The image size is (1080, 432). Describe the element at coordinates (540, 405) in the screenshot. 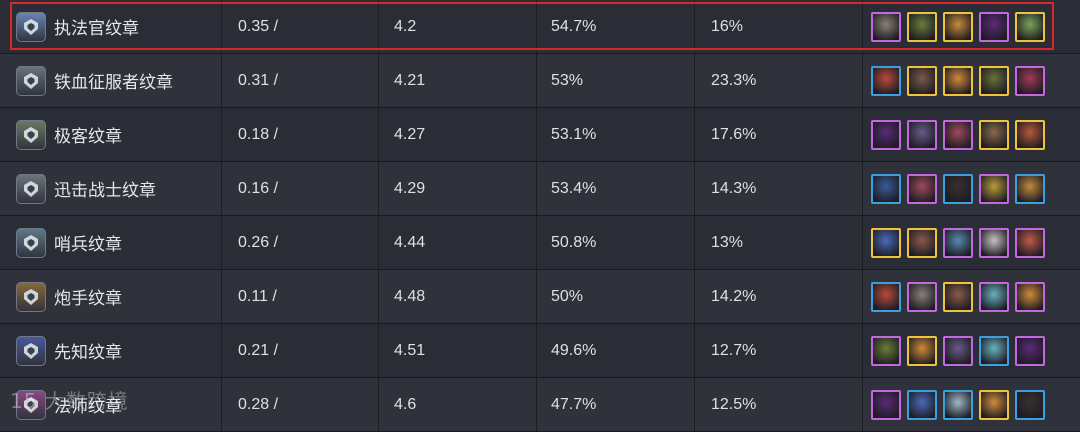

I see `table-row: 法师纹章 0.28 / 4.6 47.7% 12.5%` at that location.